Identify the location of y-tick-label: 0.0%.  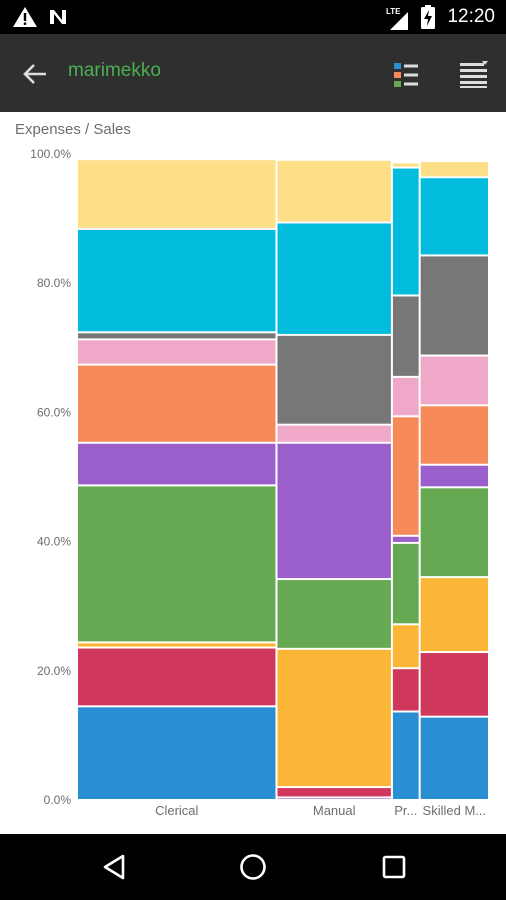
(58, 800).